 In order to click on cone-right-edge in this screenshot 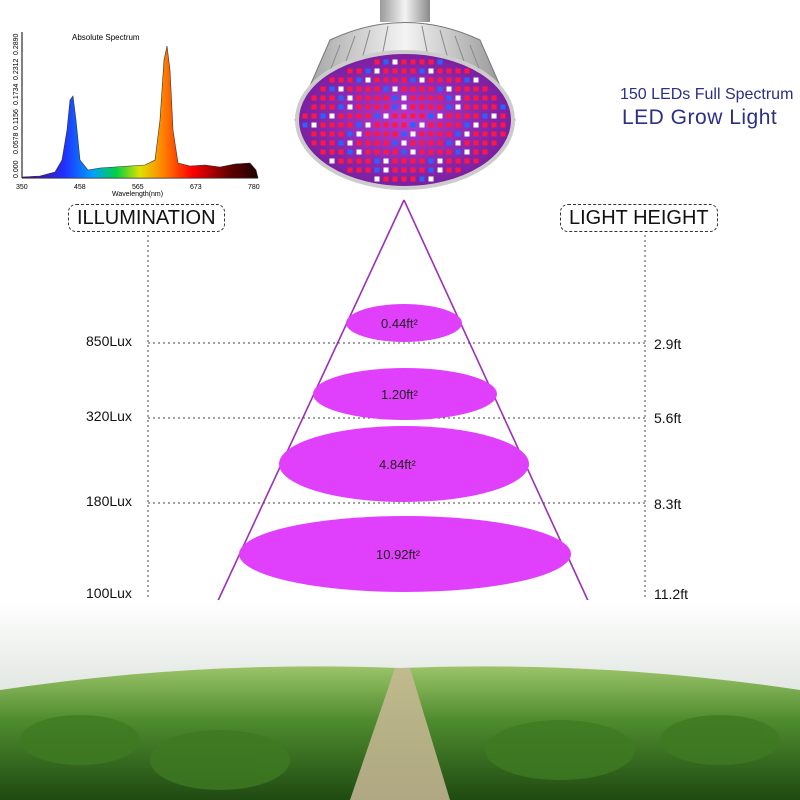, I will do `click(497, 402)`.